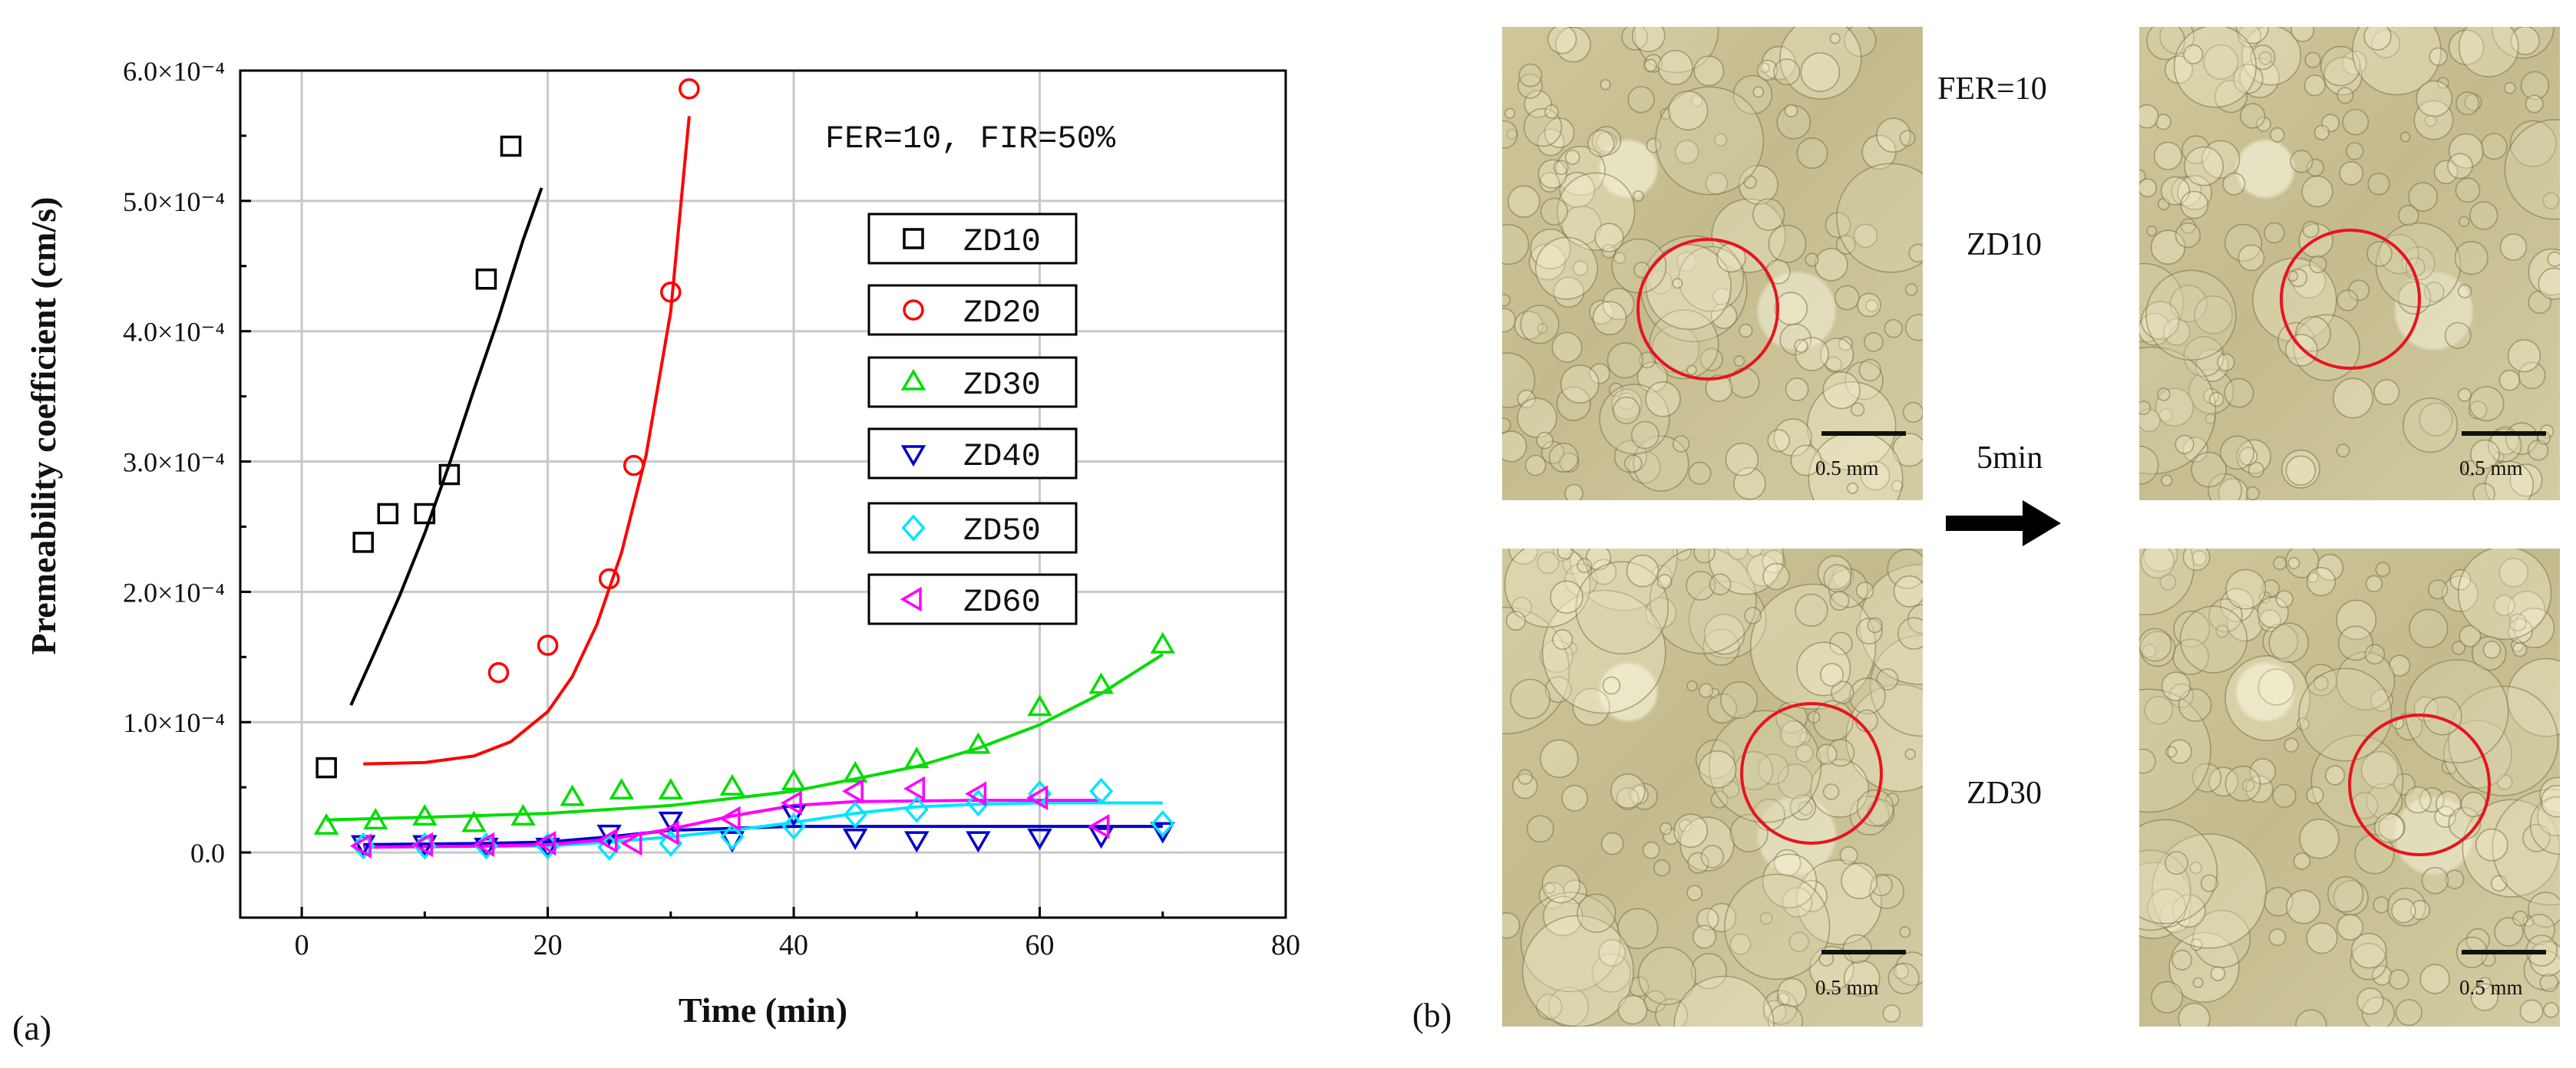 This screenshot has width=2576, height=1068. I want to click on row1-label: ZD10, so click(2004, 245).